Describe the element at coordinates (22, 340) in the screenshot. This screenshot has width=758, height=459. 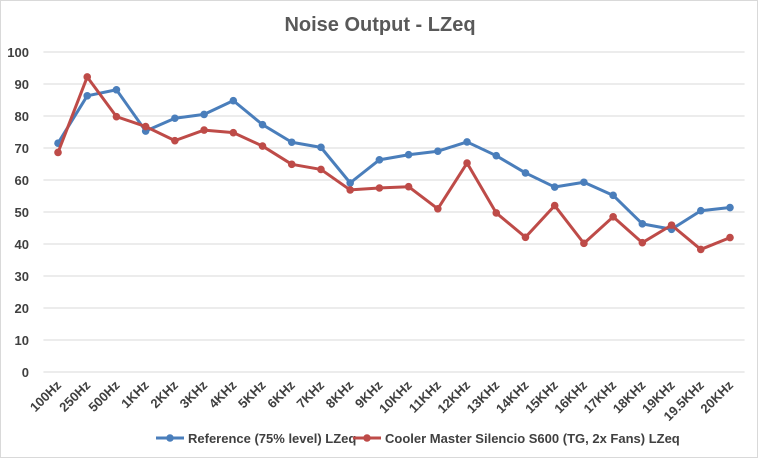
I see `y-tick-label: 10` at that location.